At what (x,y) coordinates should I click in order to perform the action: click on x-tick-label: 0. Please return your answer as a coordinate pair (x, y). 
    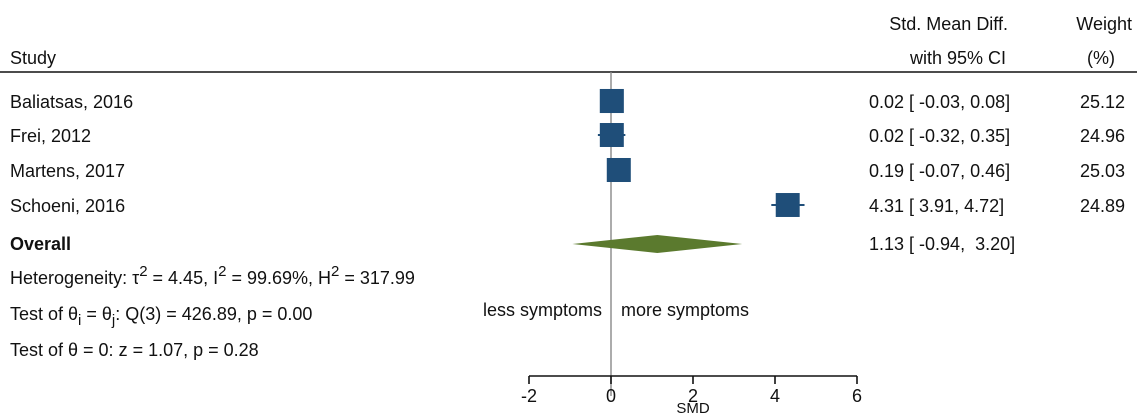
    Looking at the image, I should click on (611, 396).